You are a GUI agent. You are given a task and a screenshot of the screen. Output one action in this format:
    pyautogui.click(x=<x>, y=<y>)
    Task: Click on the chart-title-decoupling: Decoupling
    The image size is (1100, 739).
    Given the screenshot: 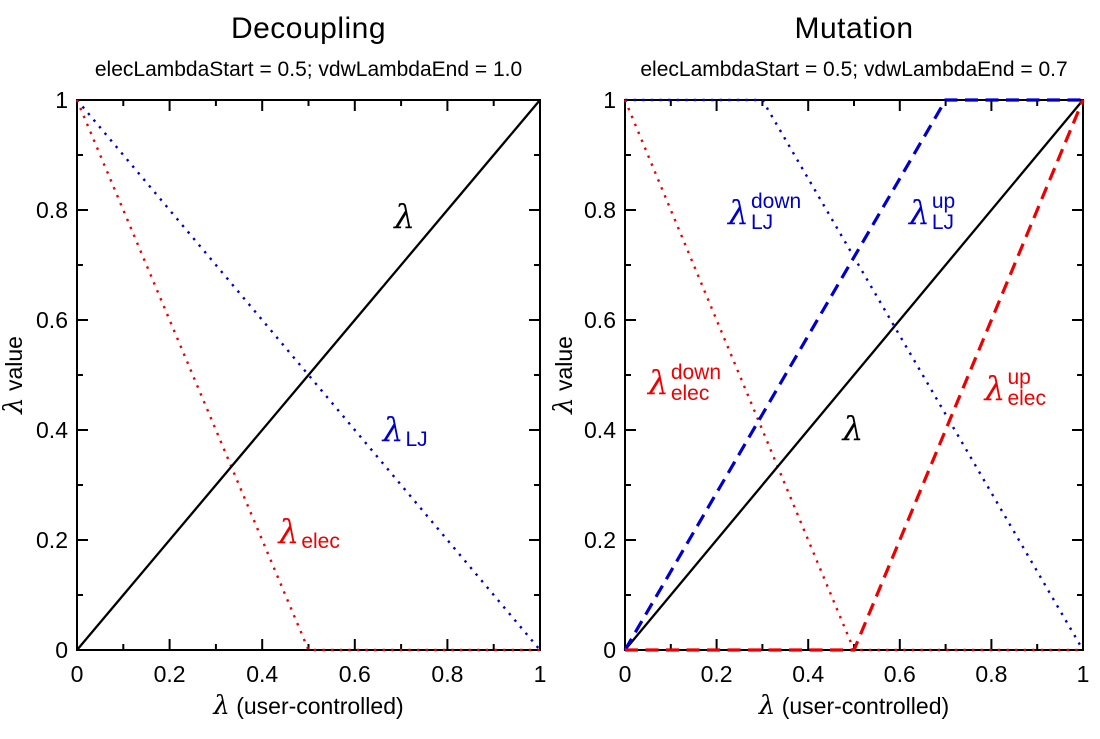 What is the action you would take?
    pyautogui.click(x=308, y=28)
    